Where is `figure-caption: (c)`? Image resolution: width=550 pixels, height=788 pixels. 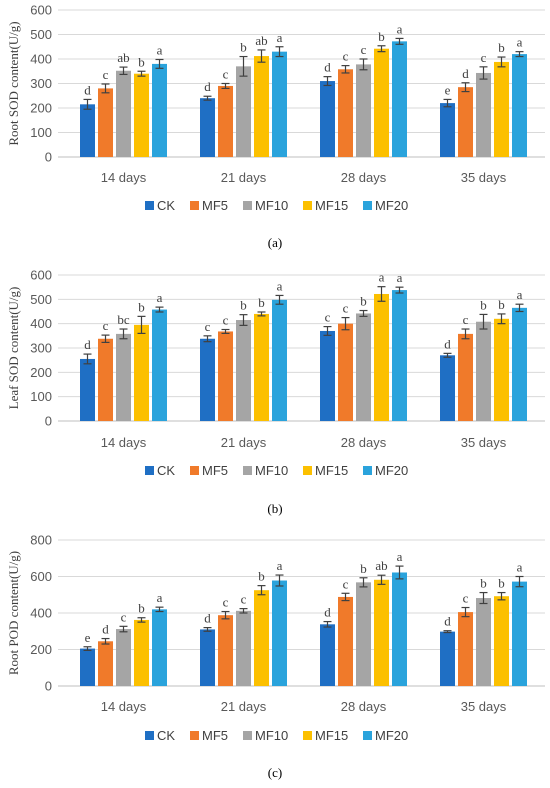 figure-caption: (c) is located at coordinates (275, 772).